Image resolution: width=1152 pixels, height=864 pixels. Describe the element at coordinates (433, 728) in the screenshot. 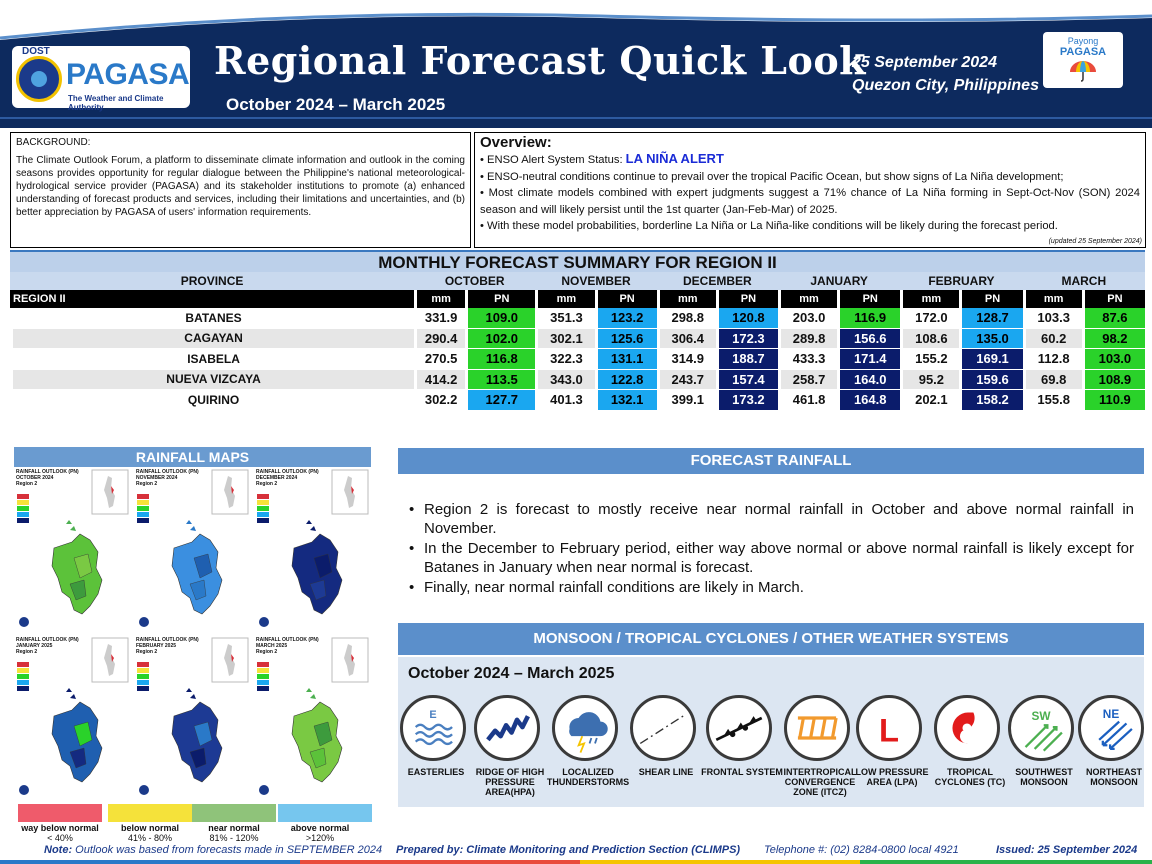

I see `easterlies-icon: E` at that location.